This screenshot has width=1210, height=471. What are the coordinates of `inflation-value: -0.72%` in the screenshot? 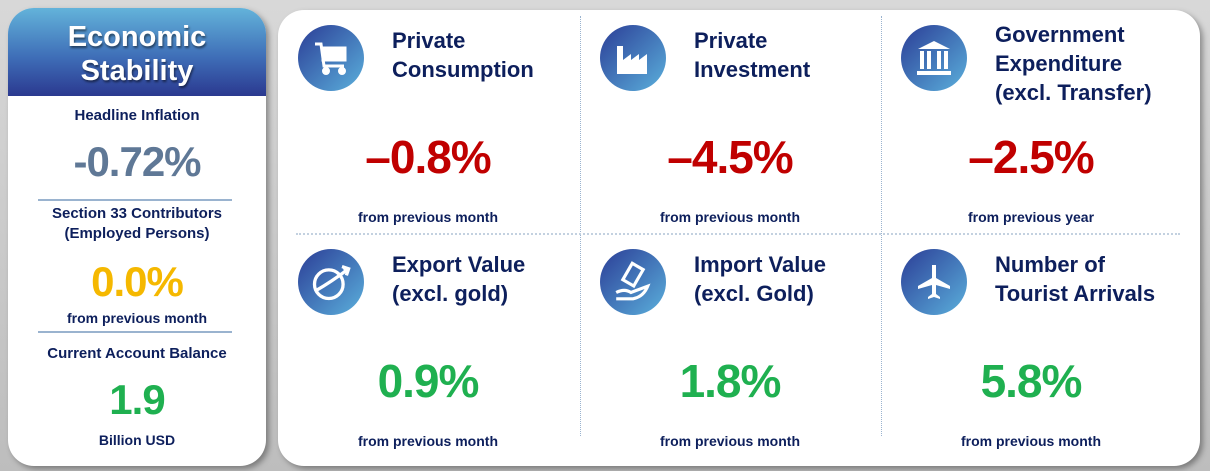 It's located at (137, 161).